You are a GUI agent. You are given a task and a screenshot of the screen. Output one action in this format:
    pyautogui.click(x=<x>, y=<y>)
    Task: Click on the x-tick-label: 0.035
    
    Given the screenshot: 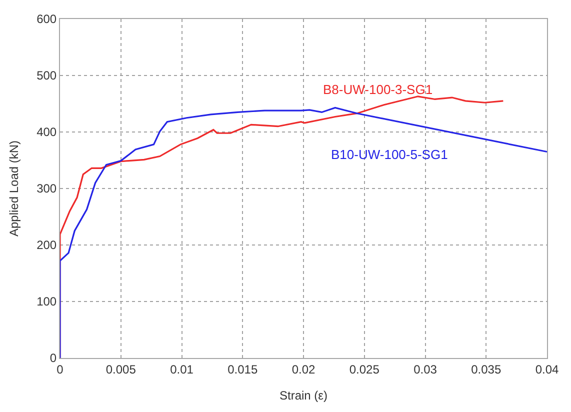 What is the action you would take?
    pyautogui.click(x=486, y=369)
    